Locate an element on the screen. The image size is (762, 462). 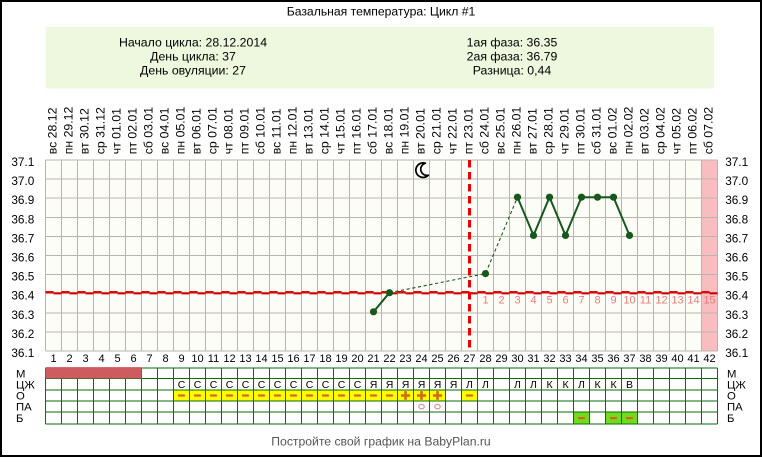
svg-text: 40 is located at coordinates (677, 359).